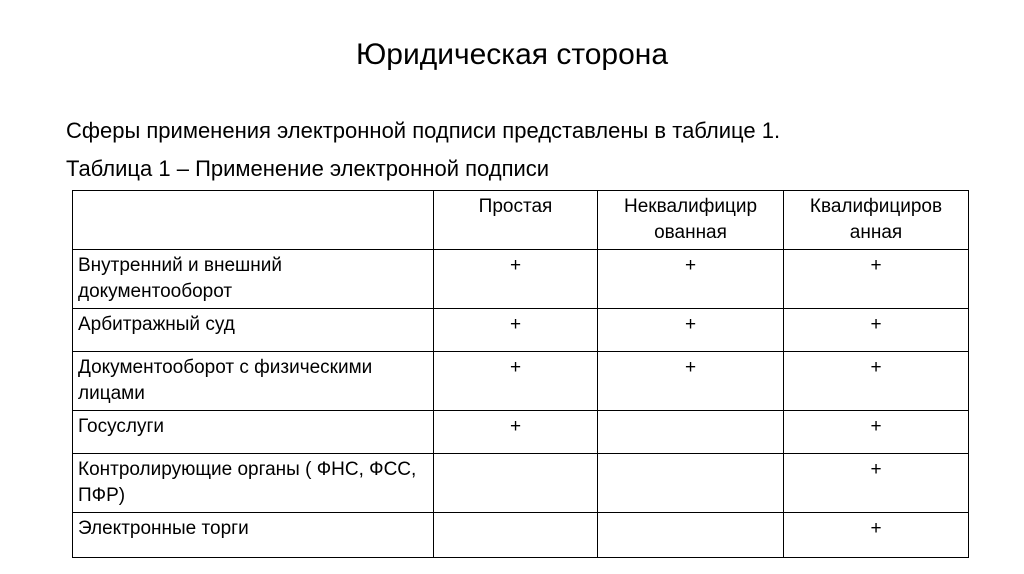  I want to click on header-cell: Неквалифицир ованная, so click(690, 220).